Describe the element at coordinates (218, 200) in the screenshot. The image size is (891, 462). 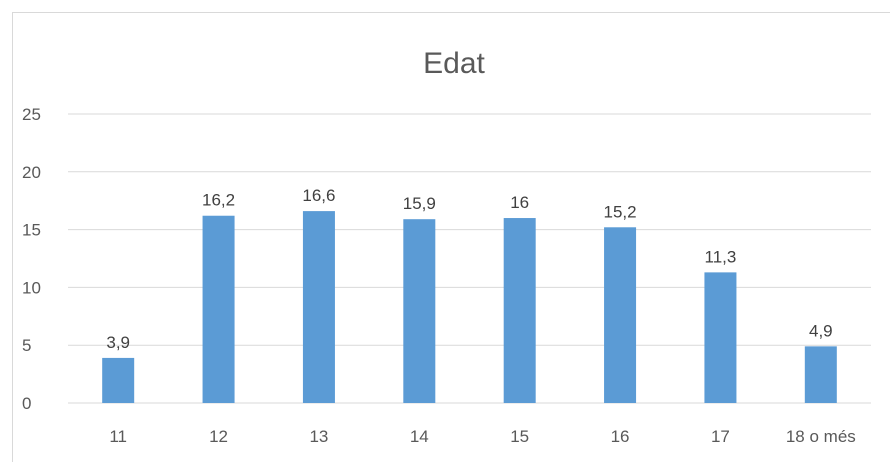
I see `data-label: 16,2` at that location.